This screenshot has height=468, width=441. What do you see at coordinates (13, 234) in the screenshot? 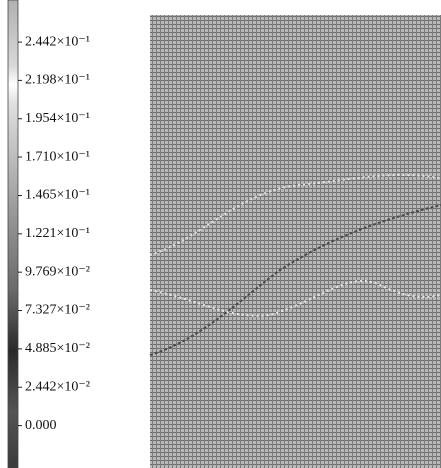
I see `colorbar` at bounding box center [13, 234].